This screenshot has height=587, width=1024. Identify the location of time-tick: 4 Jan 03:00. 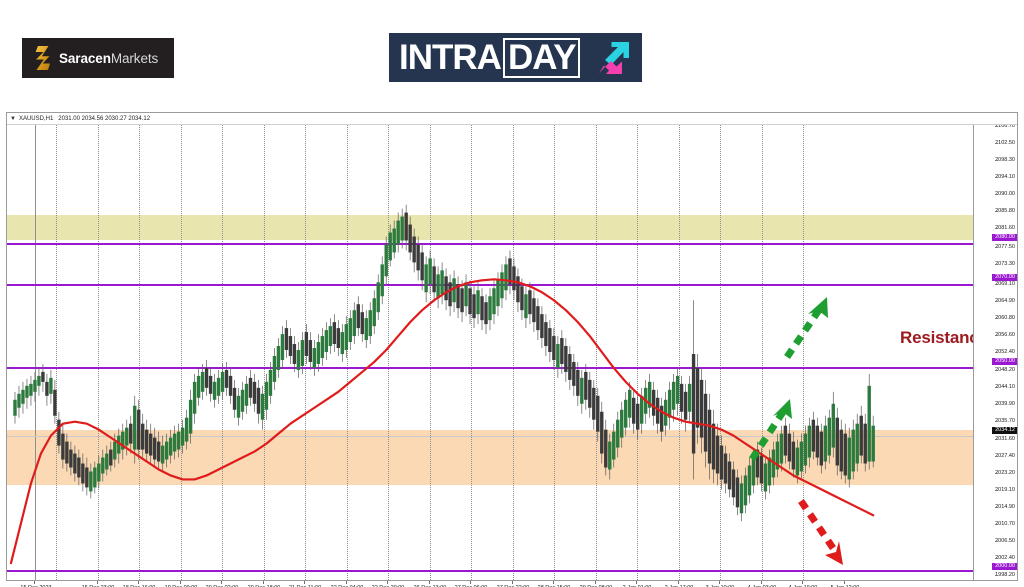
(762, 586).